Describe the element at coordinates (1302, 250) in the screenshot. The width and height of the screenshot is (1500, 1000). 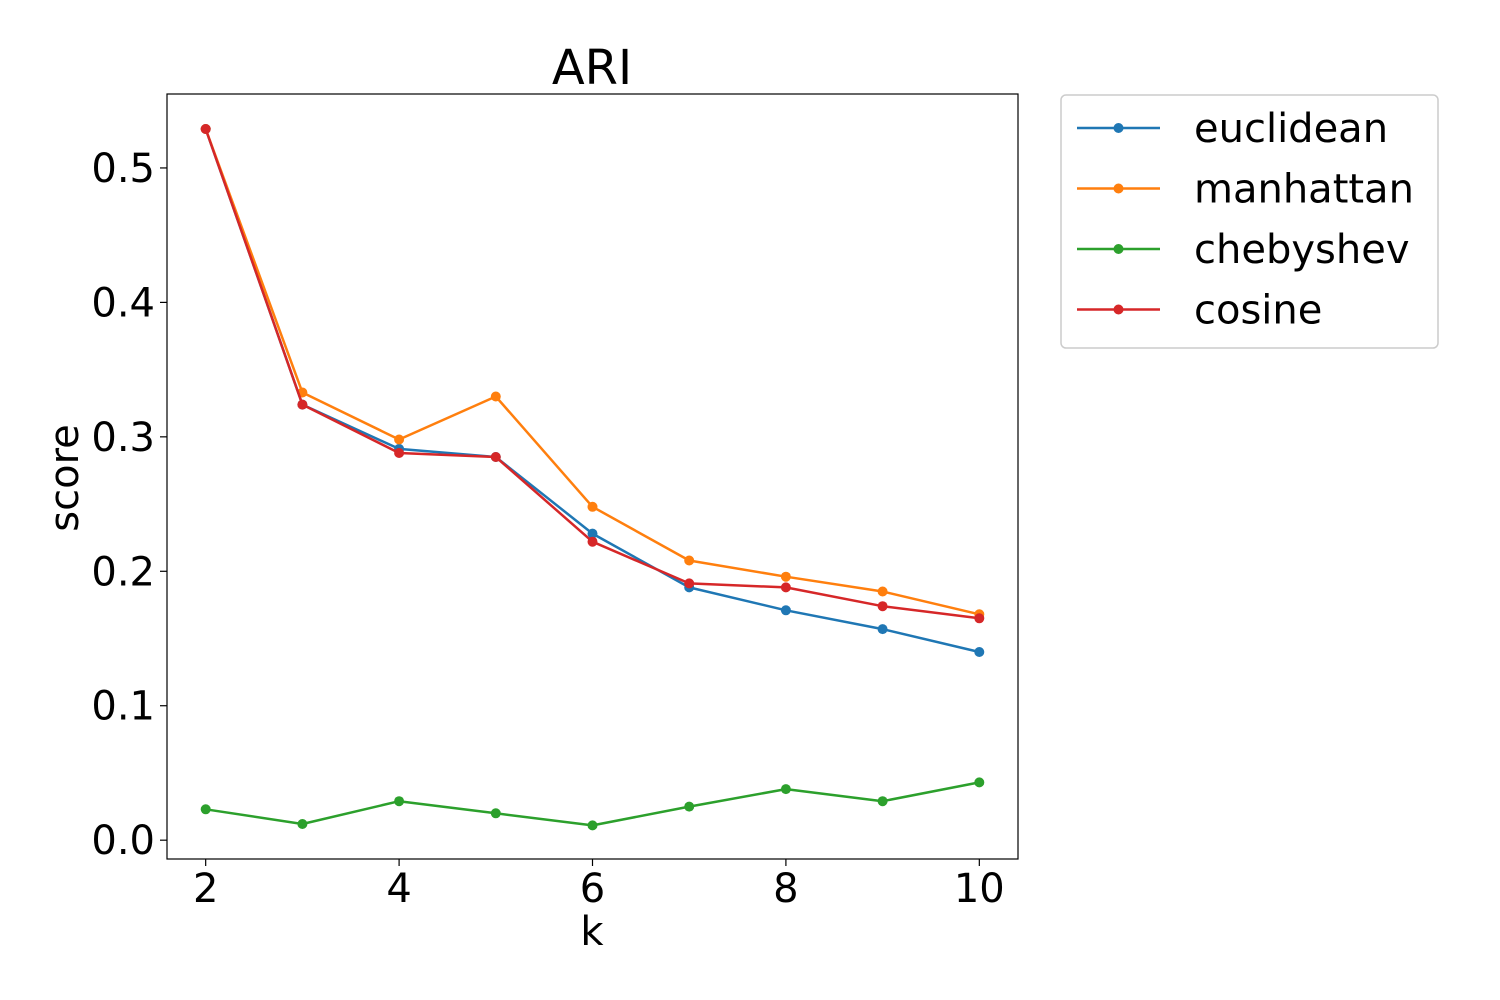
I see `legend-label-chebyshev: chebyshev` at that location.